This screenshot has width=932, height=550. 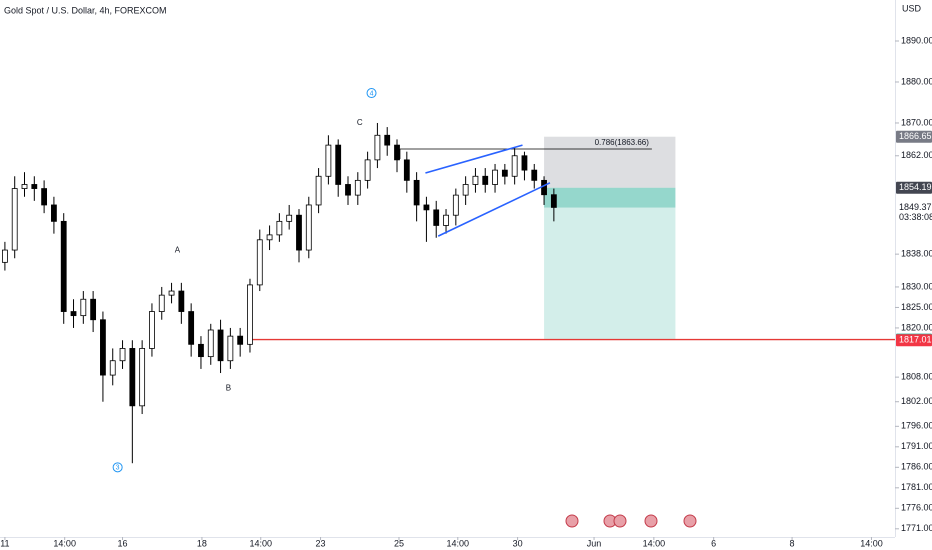 I want to click on price-tag-label: 1817.01, so click(x=915, y=340).